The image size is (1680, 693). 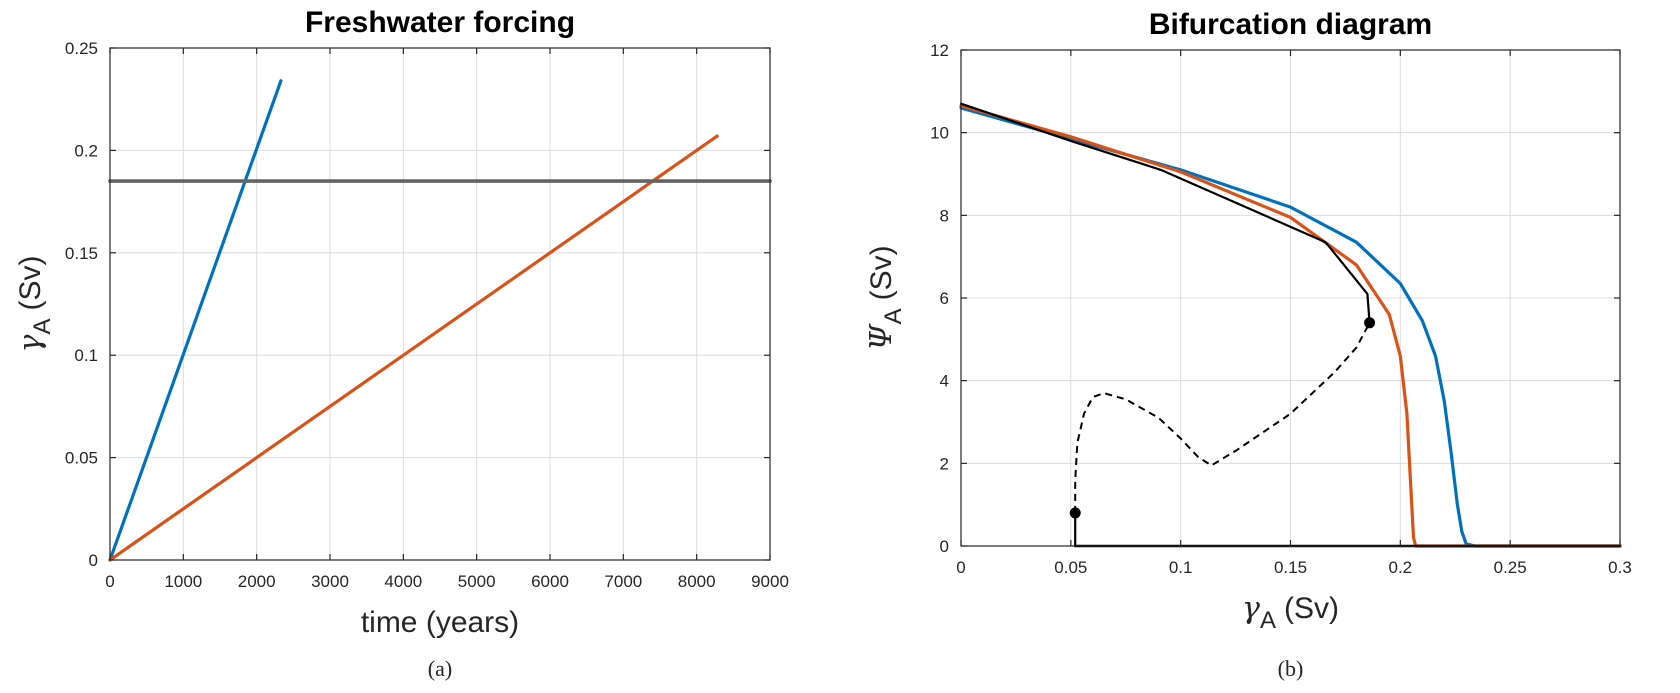 I want to click on y-axis-unit-a: (Sv), so click(x=30, y=283).